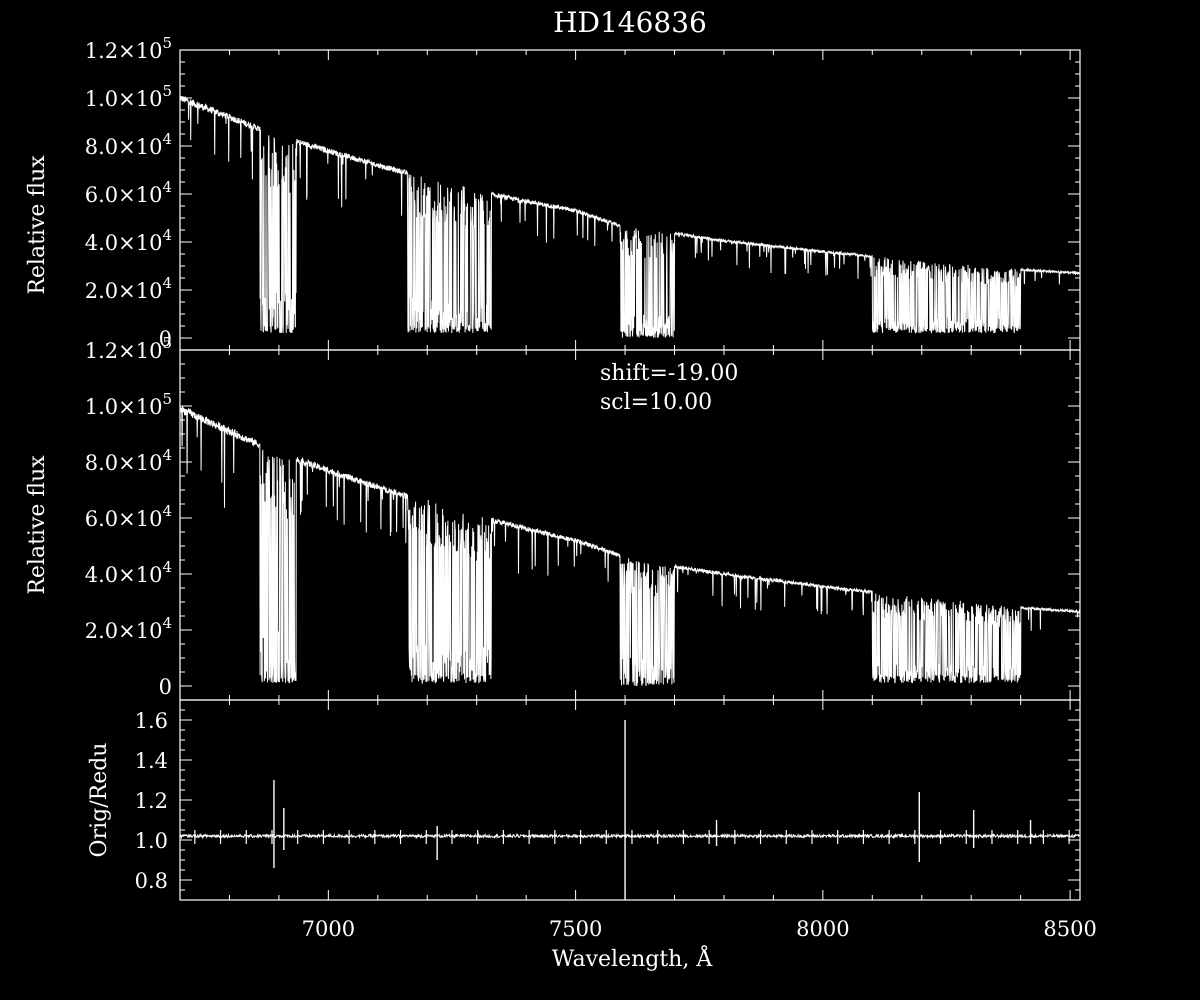 The image size is (1200, 1000). I want to click on annotation-shift: shift=-19.00, so click(669, 373).